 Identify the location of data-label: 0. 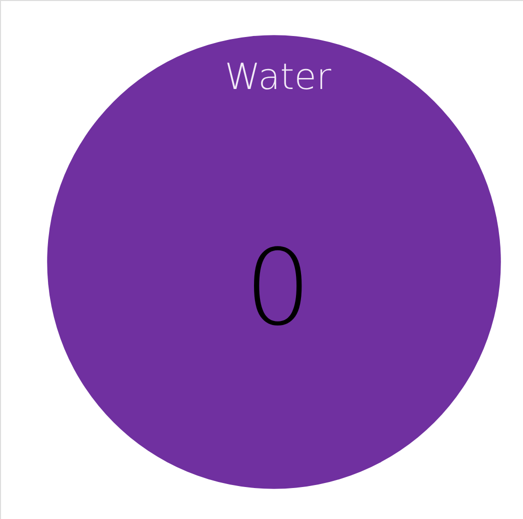
(278, 288).